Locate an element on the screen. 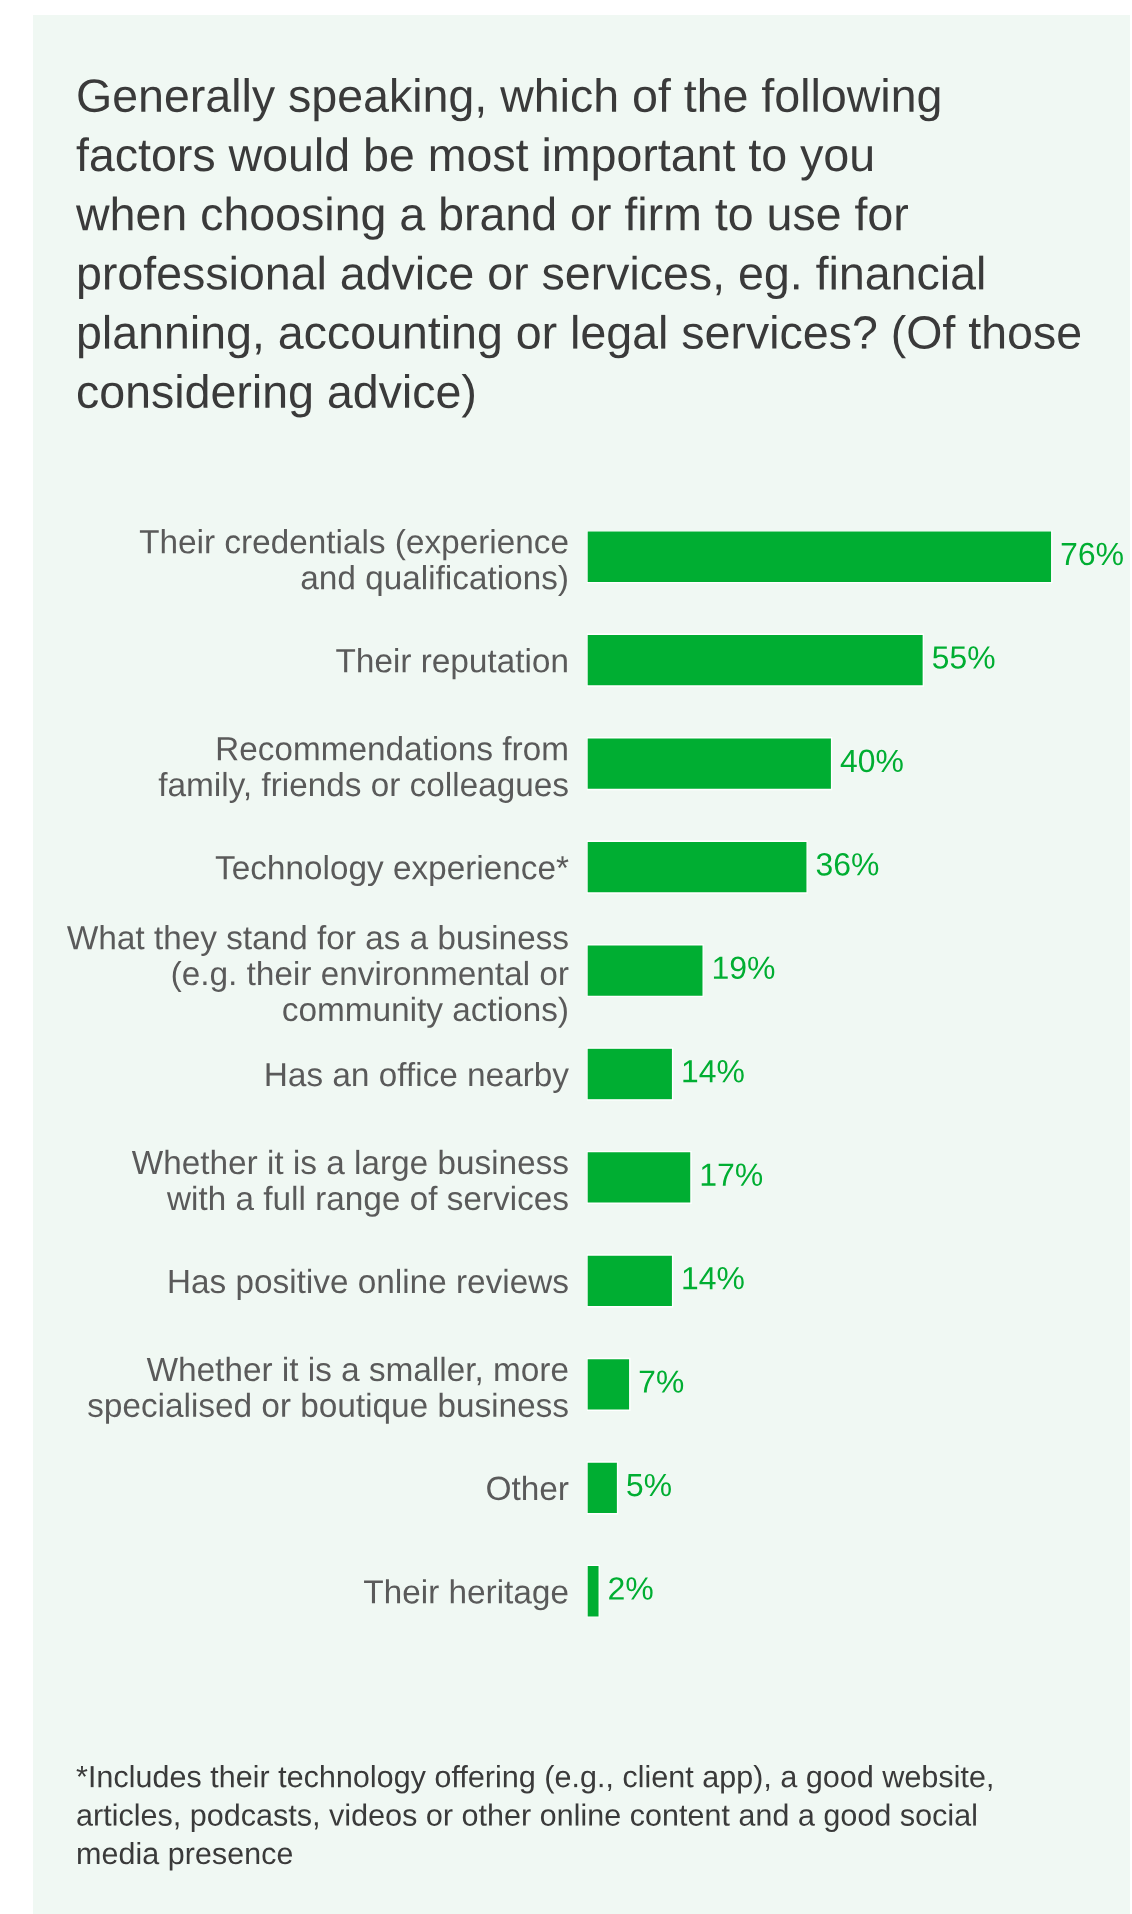 Image resolution: width=1132 pixels, height=1914 pixels. data-label: 19% is located at coordinates (744, 968).